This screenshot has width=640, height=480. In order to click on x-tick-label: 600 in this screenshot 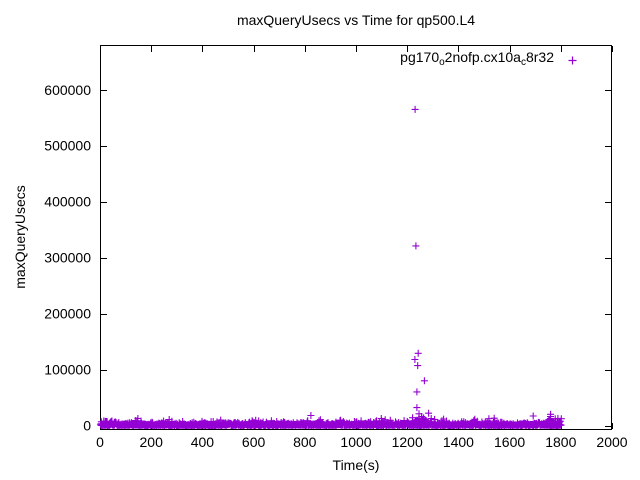, I will do `click(254, 442)`.